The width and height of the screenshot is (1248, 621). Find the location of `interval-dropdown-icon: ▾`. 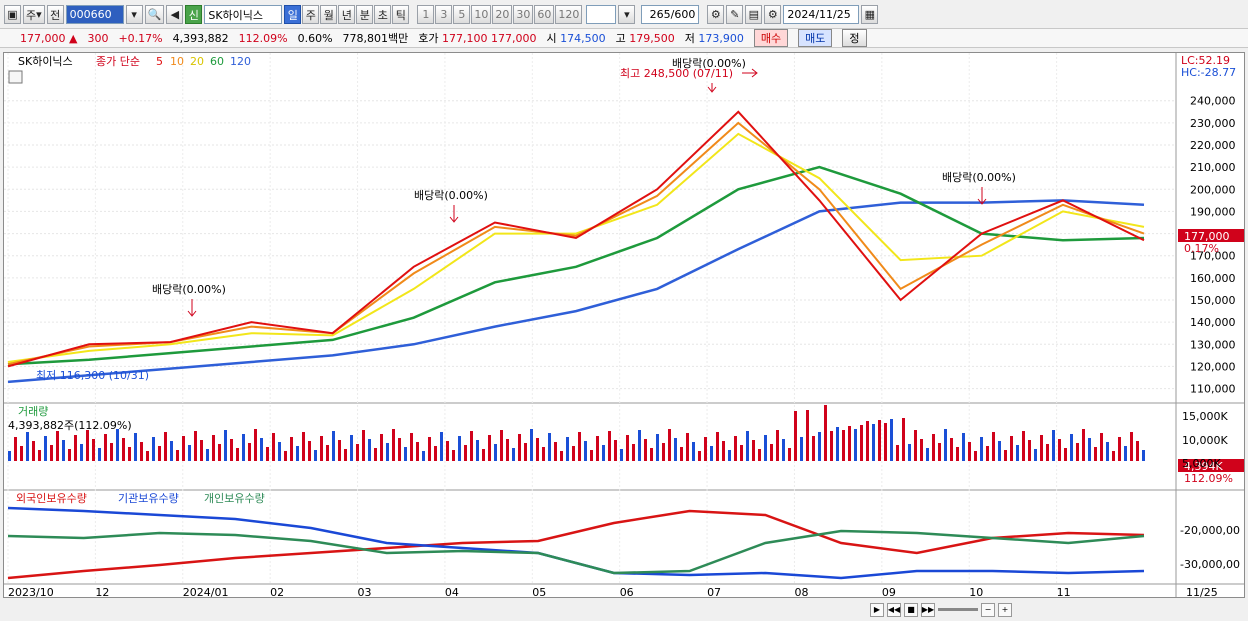

interval-dropdown-icon: ▾ is located at coordinates (627, 14).